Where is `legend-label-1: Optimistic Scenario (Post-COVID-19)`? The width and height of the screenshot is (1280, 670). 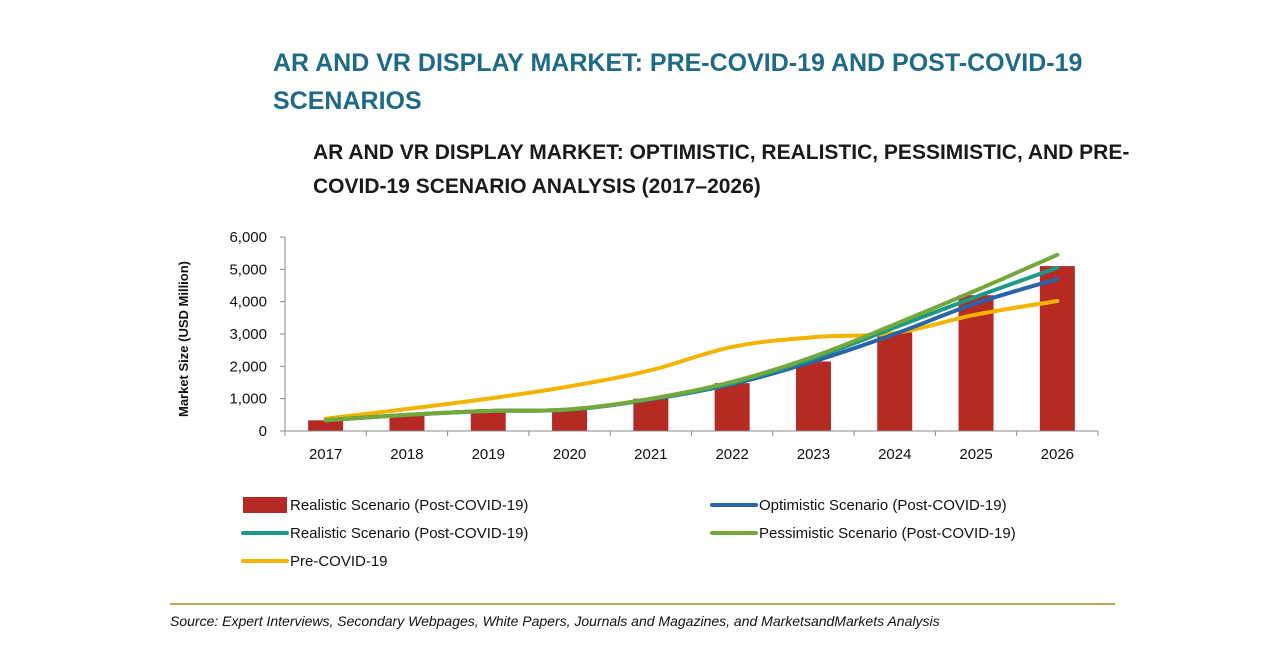 legend-label-1: Optimistic Scenario (Post-COVID-19) is located at coordinates (883, 505).